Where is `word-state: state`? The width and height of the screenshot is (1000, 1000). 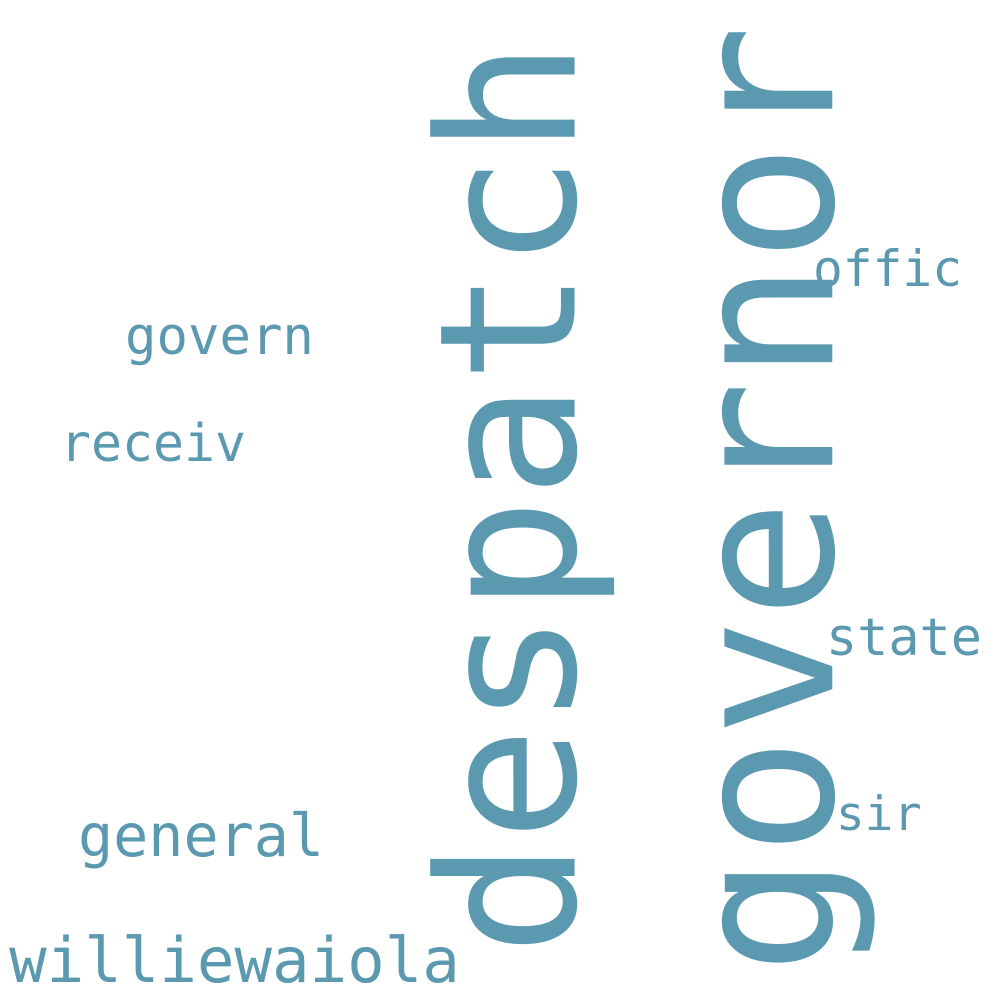 word-state: state is located at coordinates (904, 638).